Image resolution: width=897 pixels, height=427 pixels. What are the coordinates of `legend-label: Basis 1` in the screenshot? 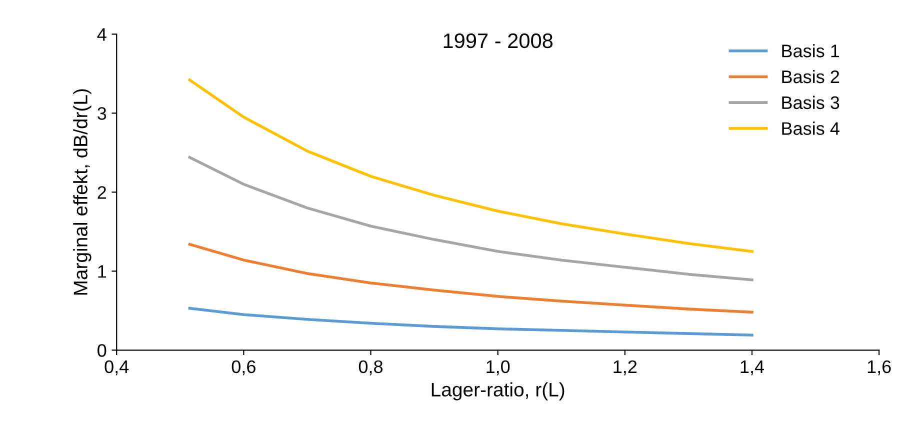 It's located at (811, 51).